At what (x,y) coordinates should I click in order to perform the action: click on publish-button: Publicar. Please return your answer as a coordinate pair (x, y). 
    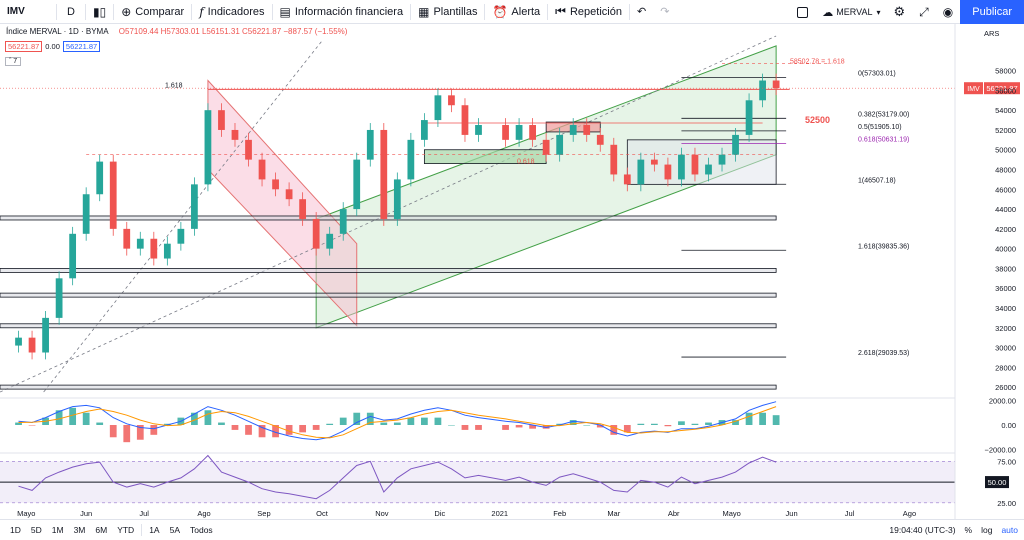
    Looking at the image, I should click on (992, 12).